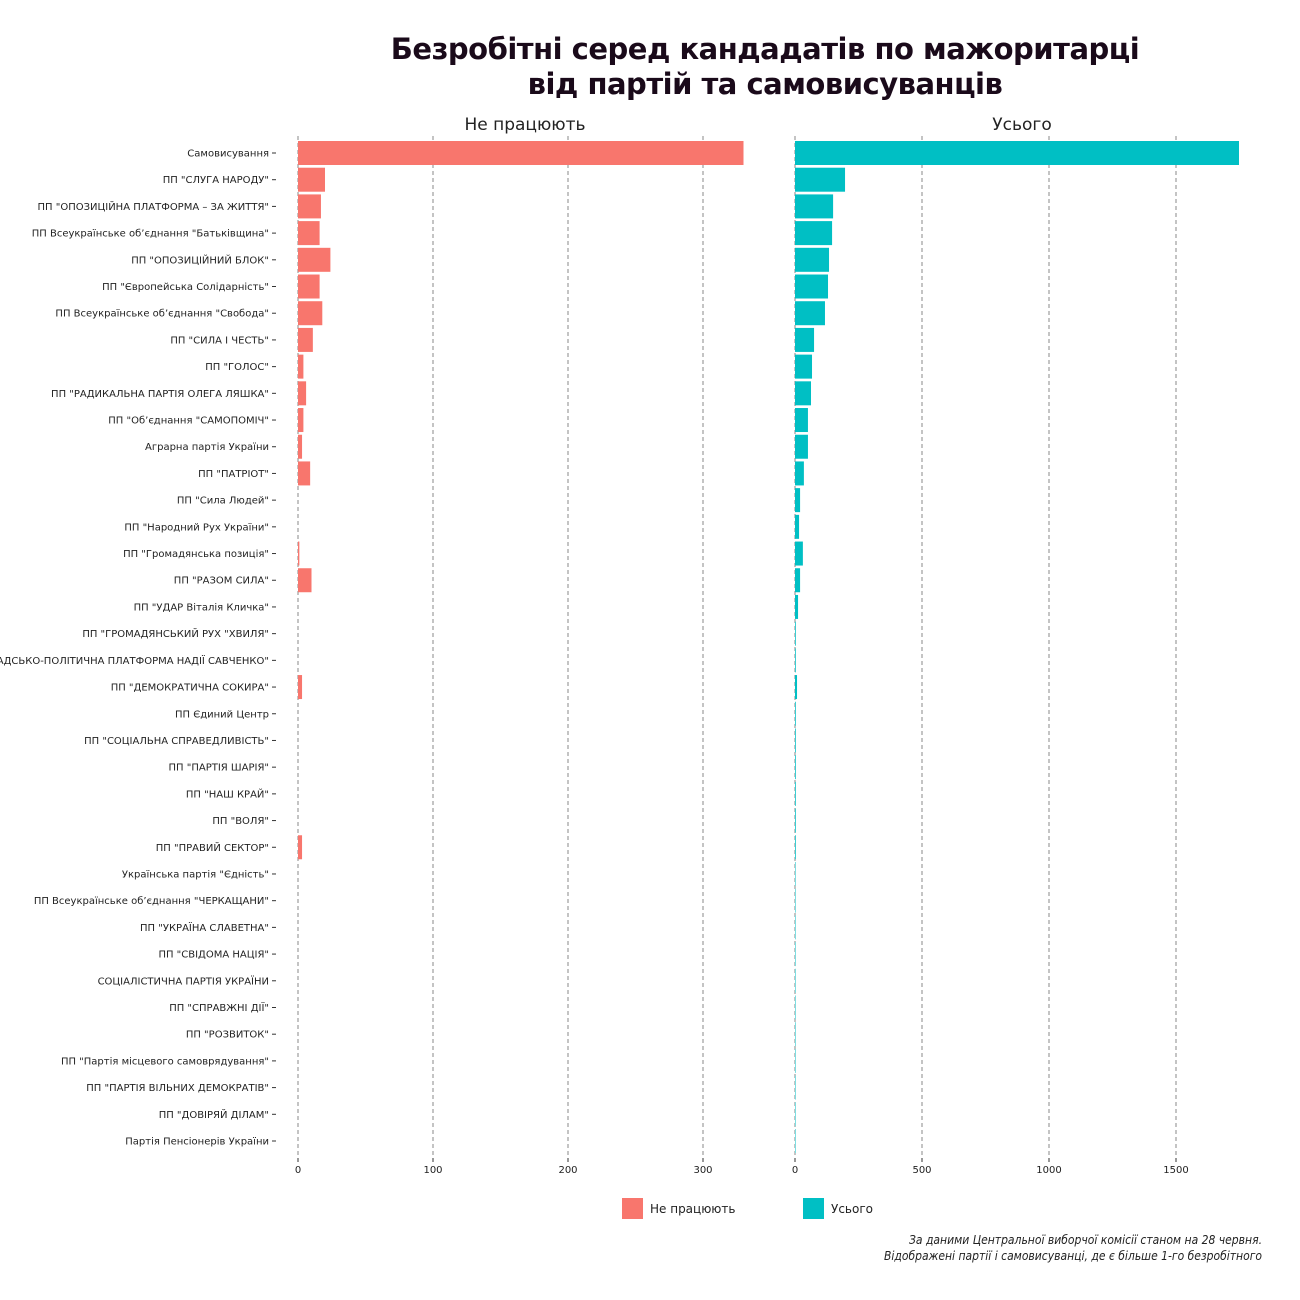 The image size is (1300, 1300). What do you see at coordinates (195, 874) in the screenshot?
I see `category-label: Українська партія "Єдність"` at bounding box center [195, 874].